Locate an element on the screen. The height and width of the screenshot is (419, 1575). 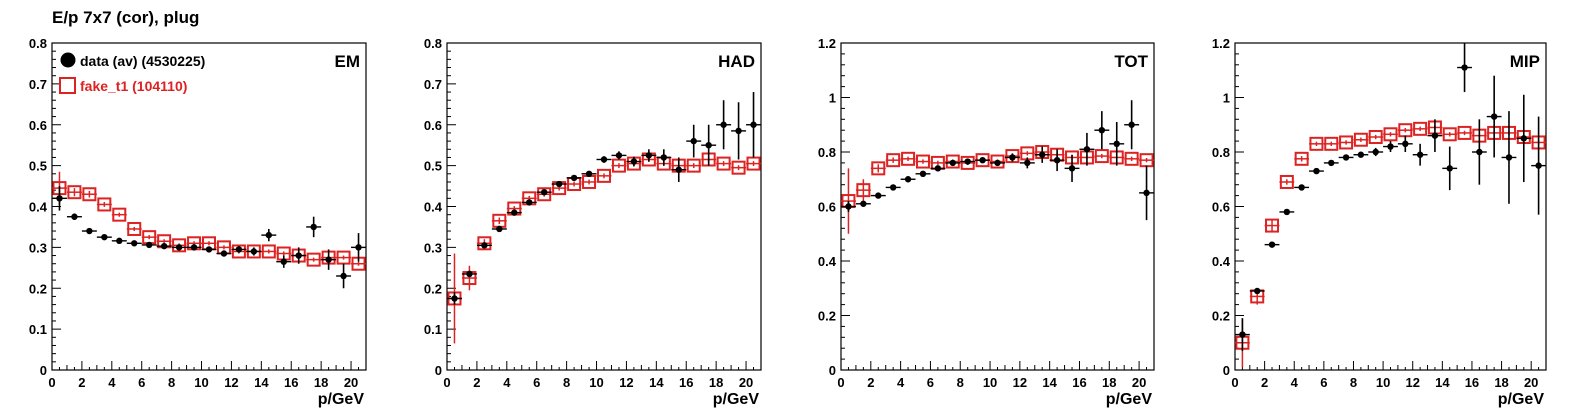
y-tick-label: 0 is located at coordinates (43, 370).